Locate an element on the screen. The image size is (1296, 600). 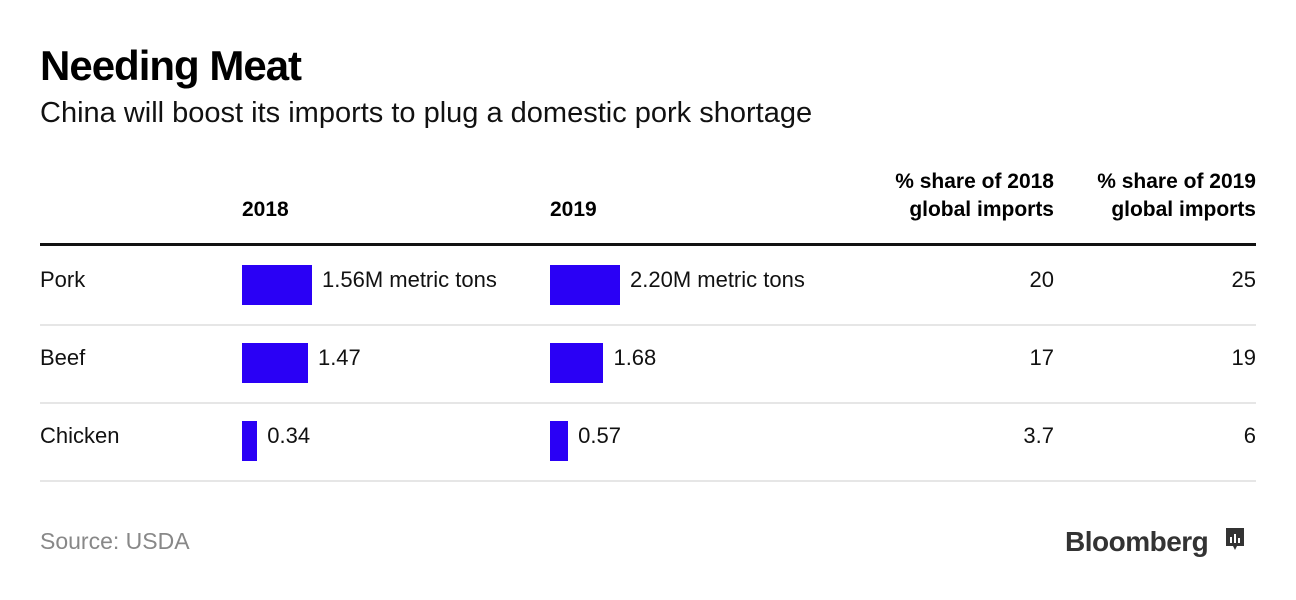
header-line: % share of 2019 is located at coordinates (1176, 181).